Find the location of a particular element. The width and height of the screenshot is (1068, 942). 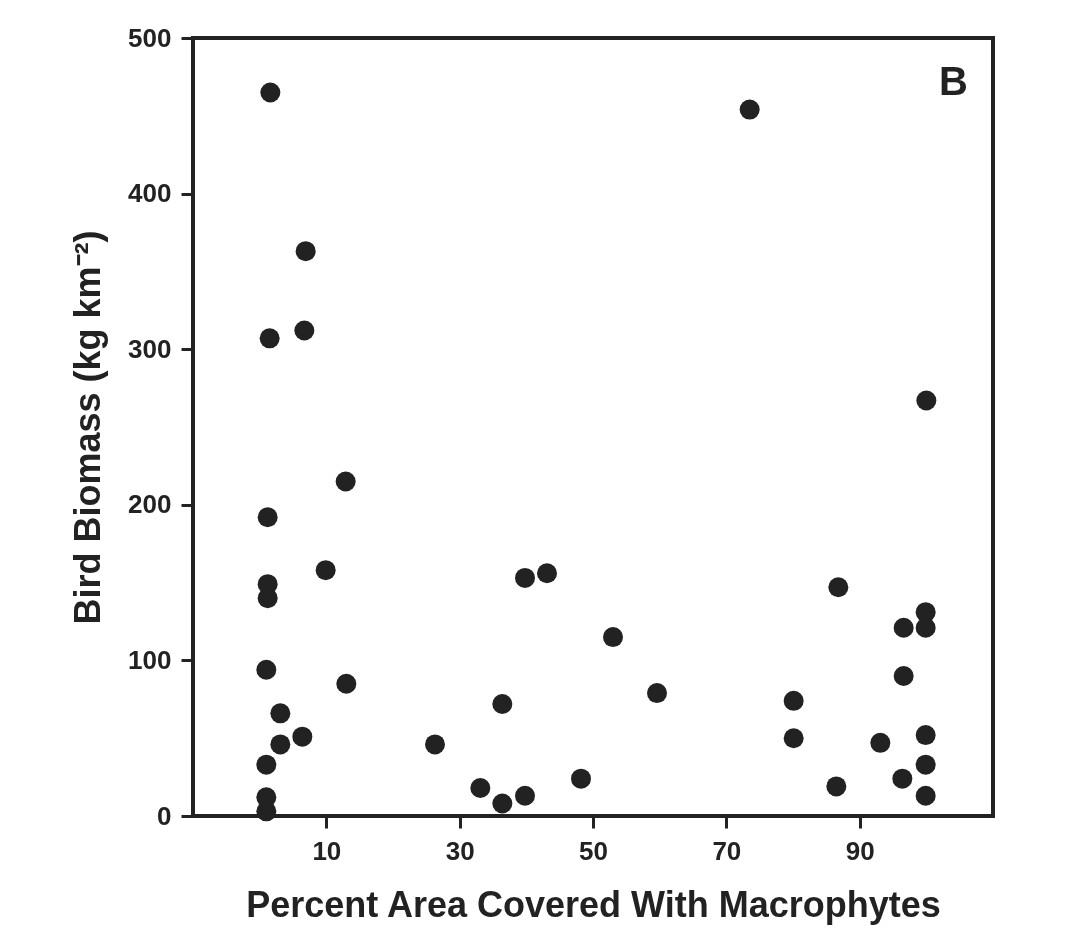

x-tick-label: 30 is located at coordinates (460, 850).